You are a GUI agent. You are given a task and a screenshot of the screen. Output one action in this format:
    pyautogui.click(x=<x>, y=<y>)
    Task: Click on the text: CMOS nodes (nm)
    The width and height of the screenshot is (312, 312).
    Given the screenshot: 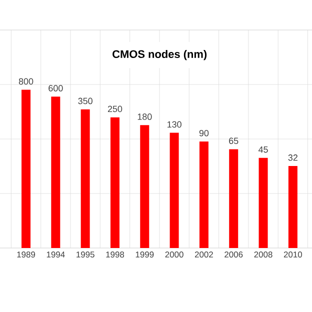 What is the action you would take?
    pyautogui.click(x=159, y=55)
    